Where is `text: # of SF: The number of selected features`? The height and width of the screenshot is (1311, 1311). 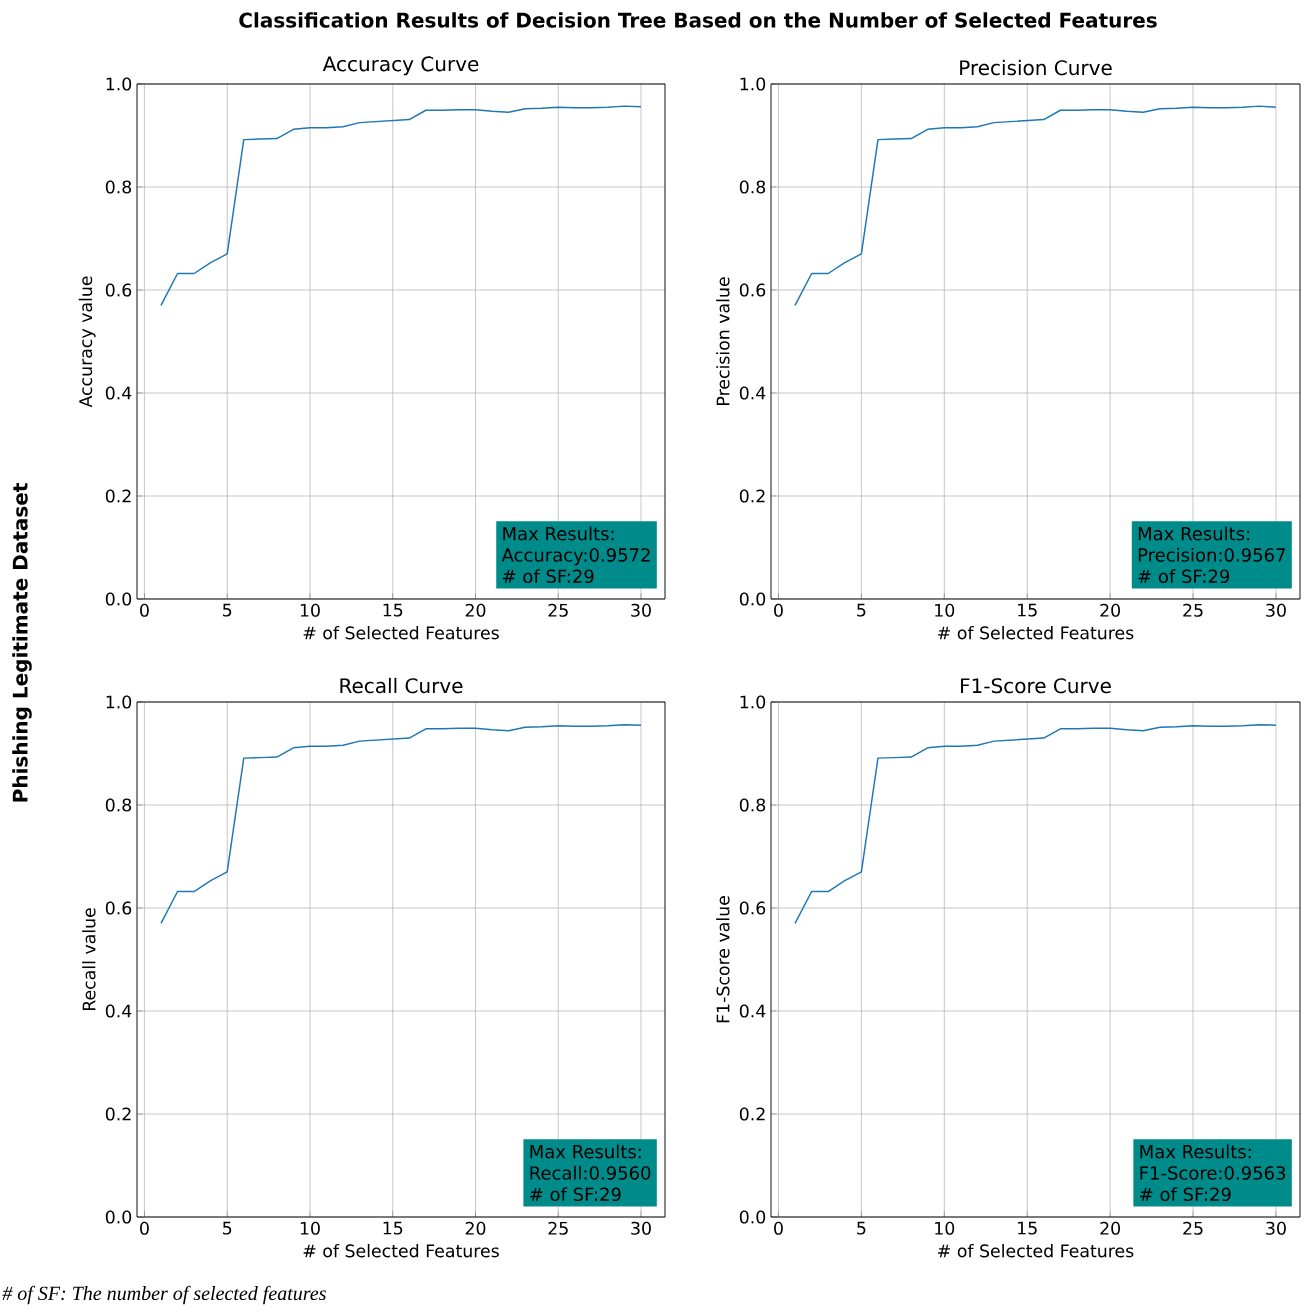
text: # of SF: The number of selected features is located at coordinates (164, 1295).